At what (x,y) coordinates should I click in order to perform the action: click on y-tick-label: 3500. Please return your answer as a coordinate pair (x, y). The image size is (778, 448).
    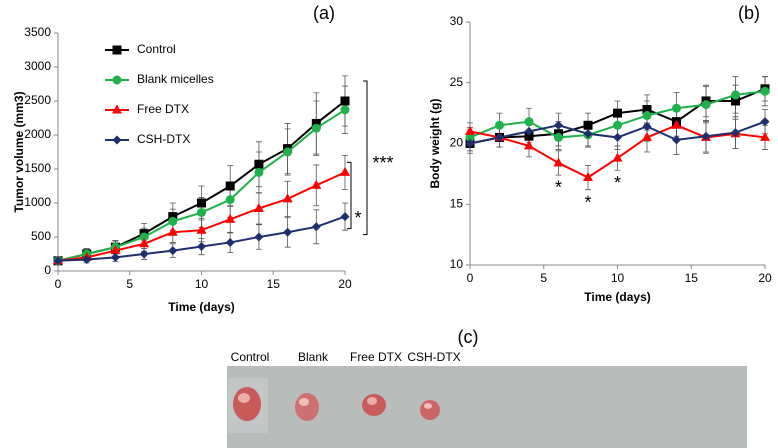
    Looking at the image, I should click on (37, 32).